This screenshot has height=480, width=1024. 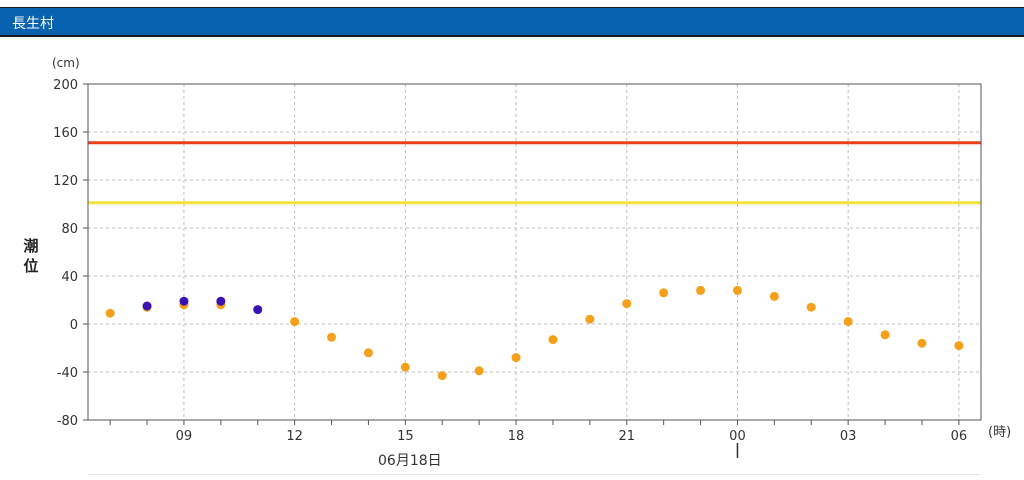 I want to click on y-tick-label: -40, so click(x=67, y=373).